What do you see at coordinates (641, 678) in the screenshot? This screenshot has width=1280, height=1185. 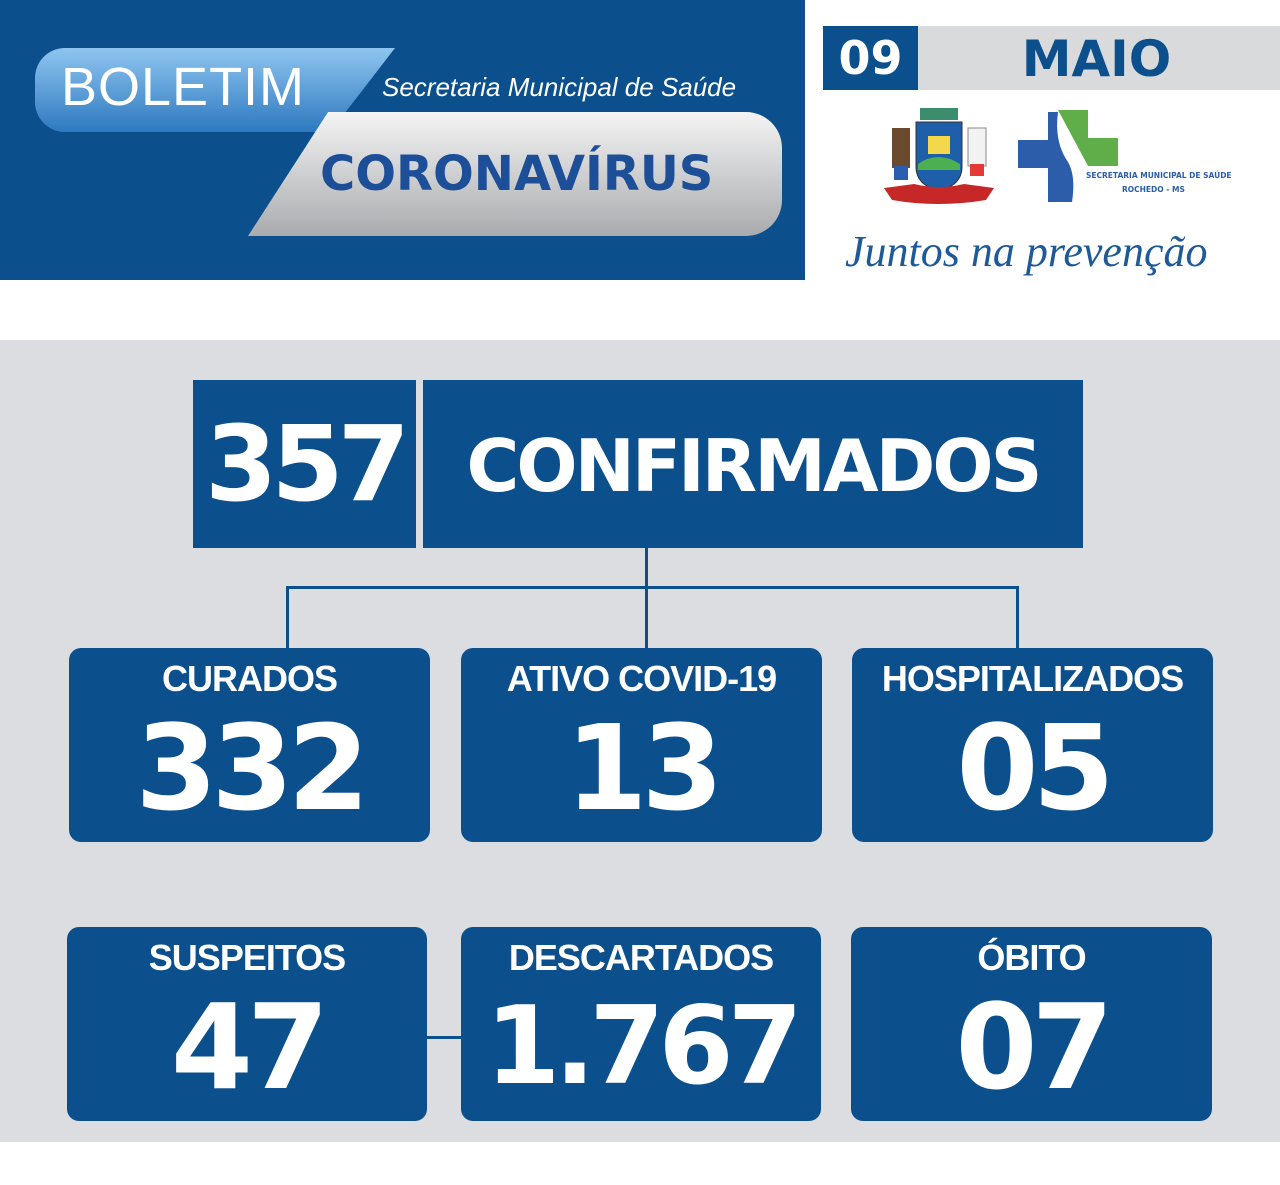 I see `stat-label: ATIVO COVID-19` at bounding box center [641, 678].